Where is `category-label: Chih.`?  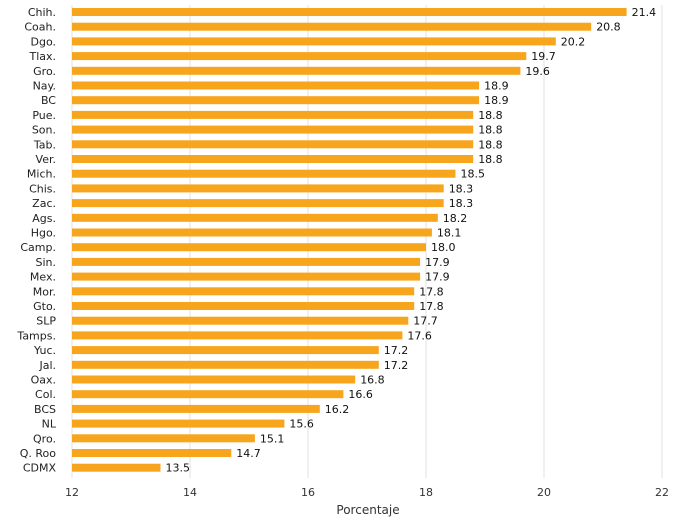
category-label: Chih. is located at coordinates (42, 12).